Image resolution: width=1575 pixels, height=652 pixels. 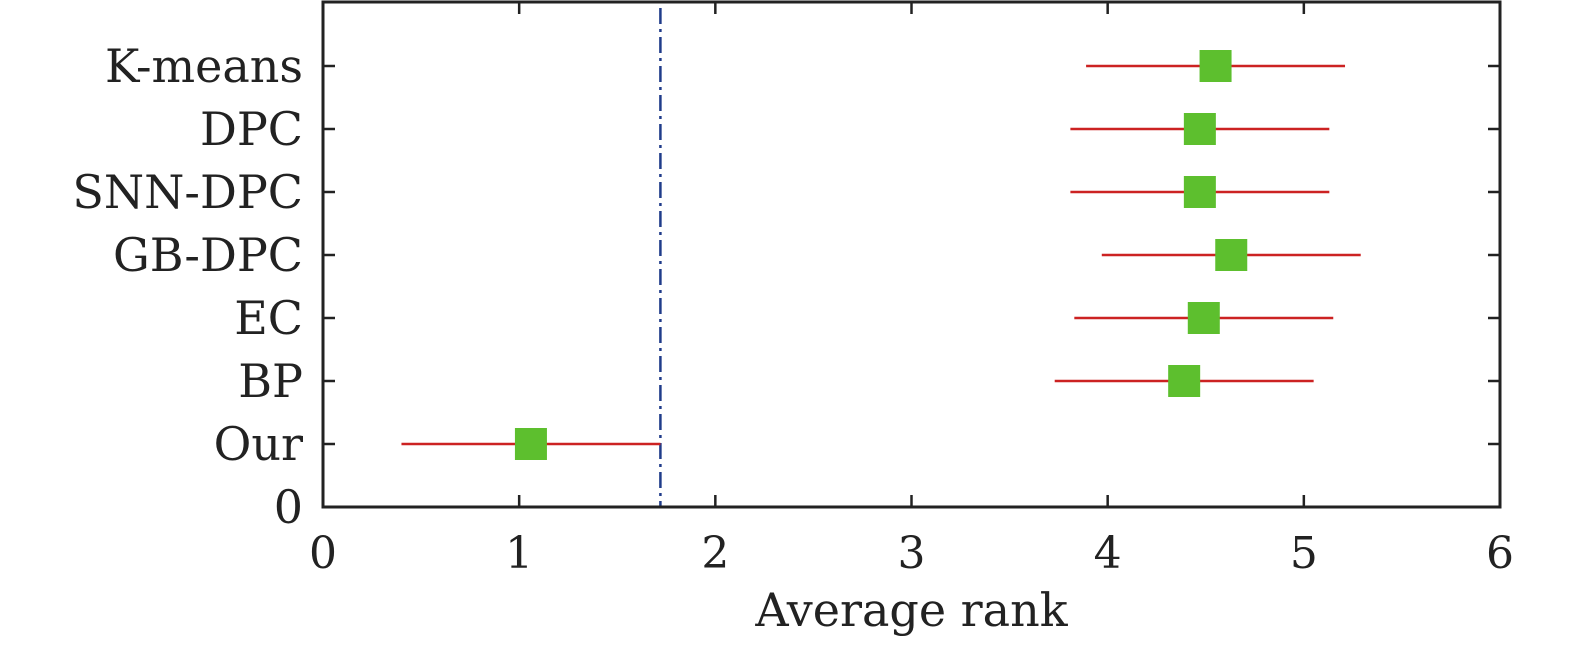 I want to click on x-tick-label: 1, so click(x=519, y=553).